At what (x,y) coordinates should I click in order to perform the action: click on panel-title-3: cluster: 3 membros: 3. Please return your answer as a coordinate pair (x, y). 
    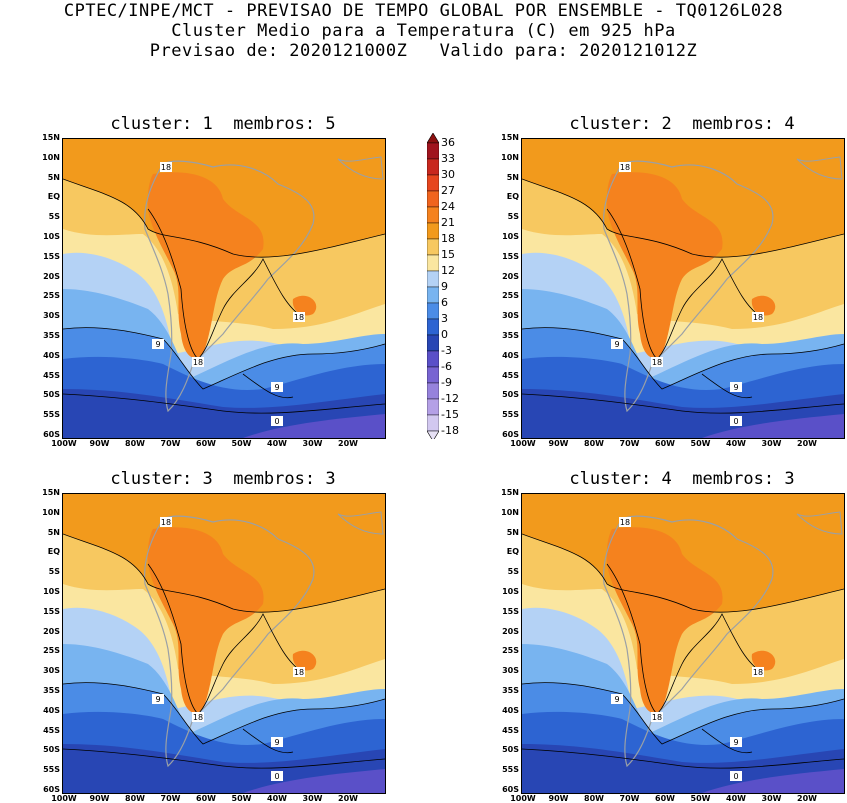
    Looking at the image, I should click on (223, 479).